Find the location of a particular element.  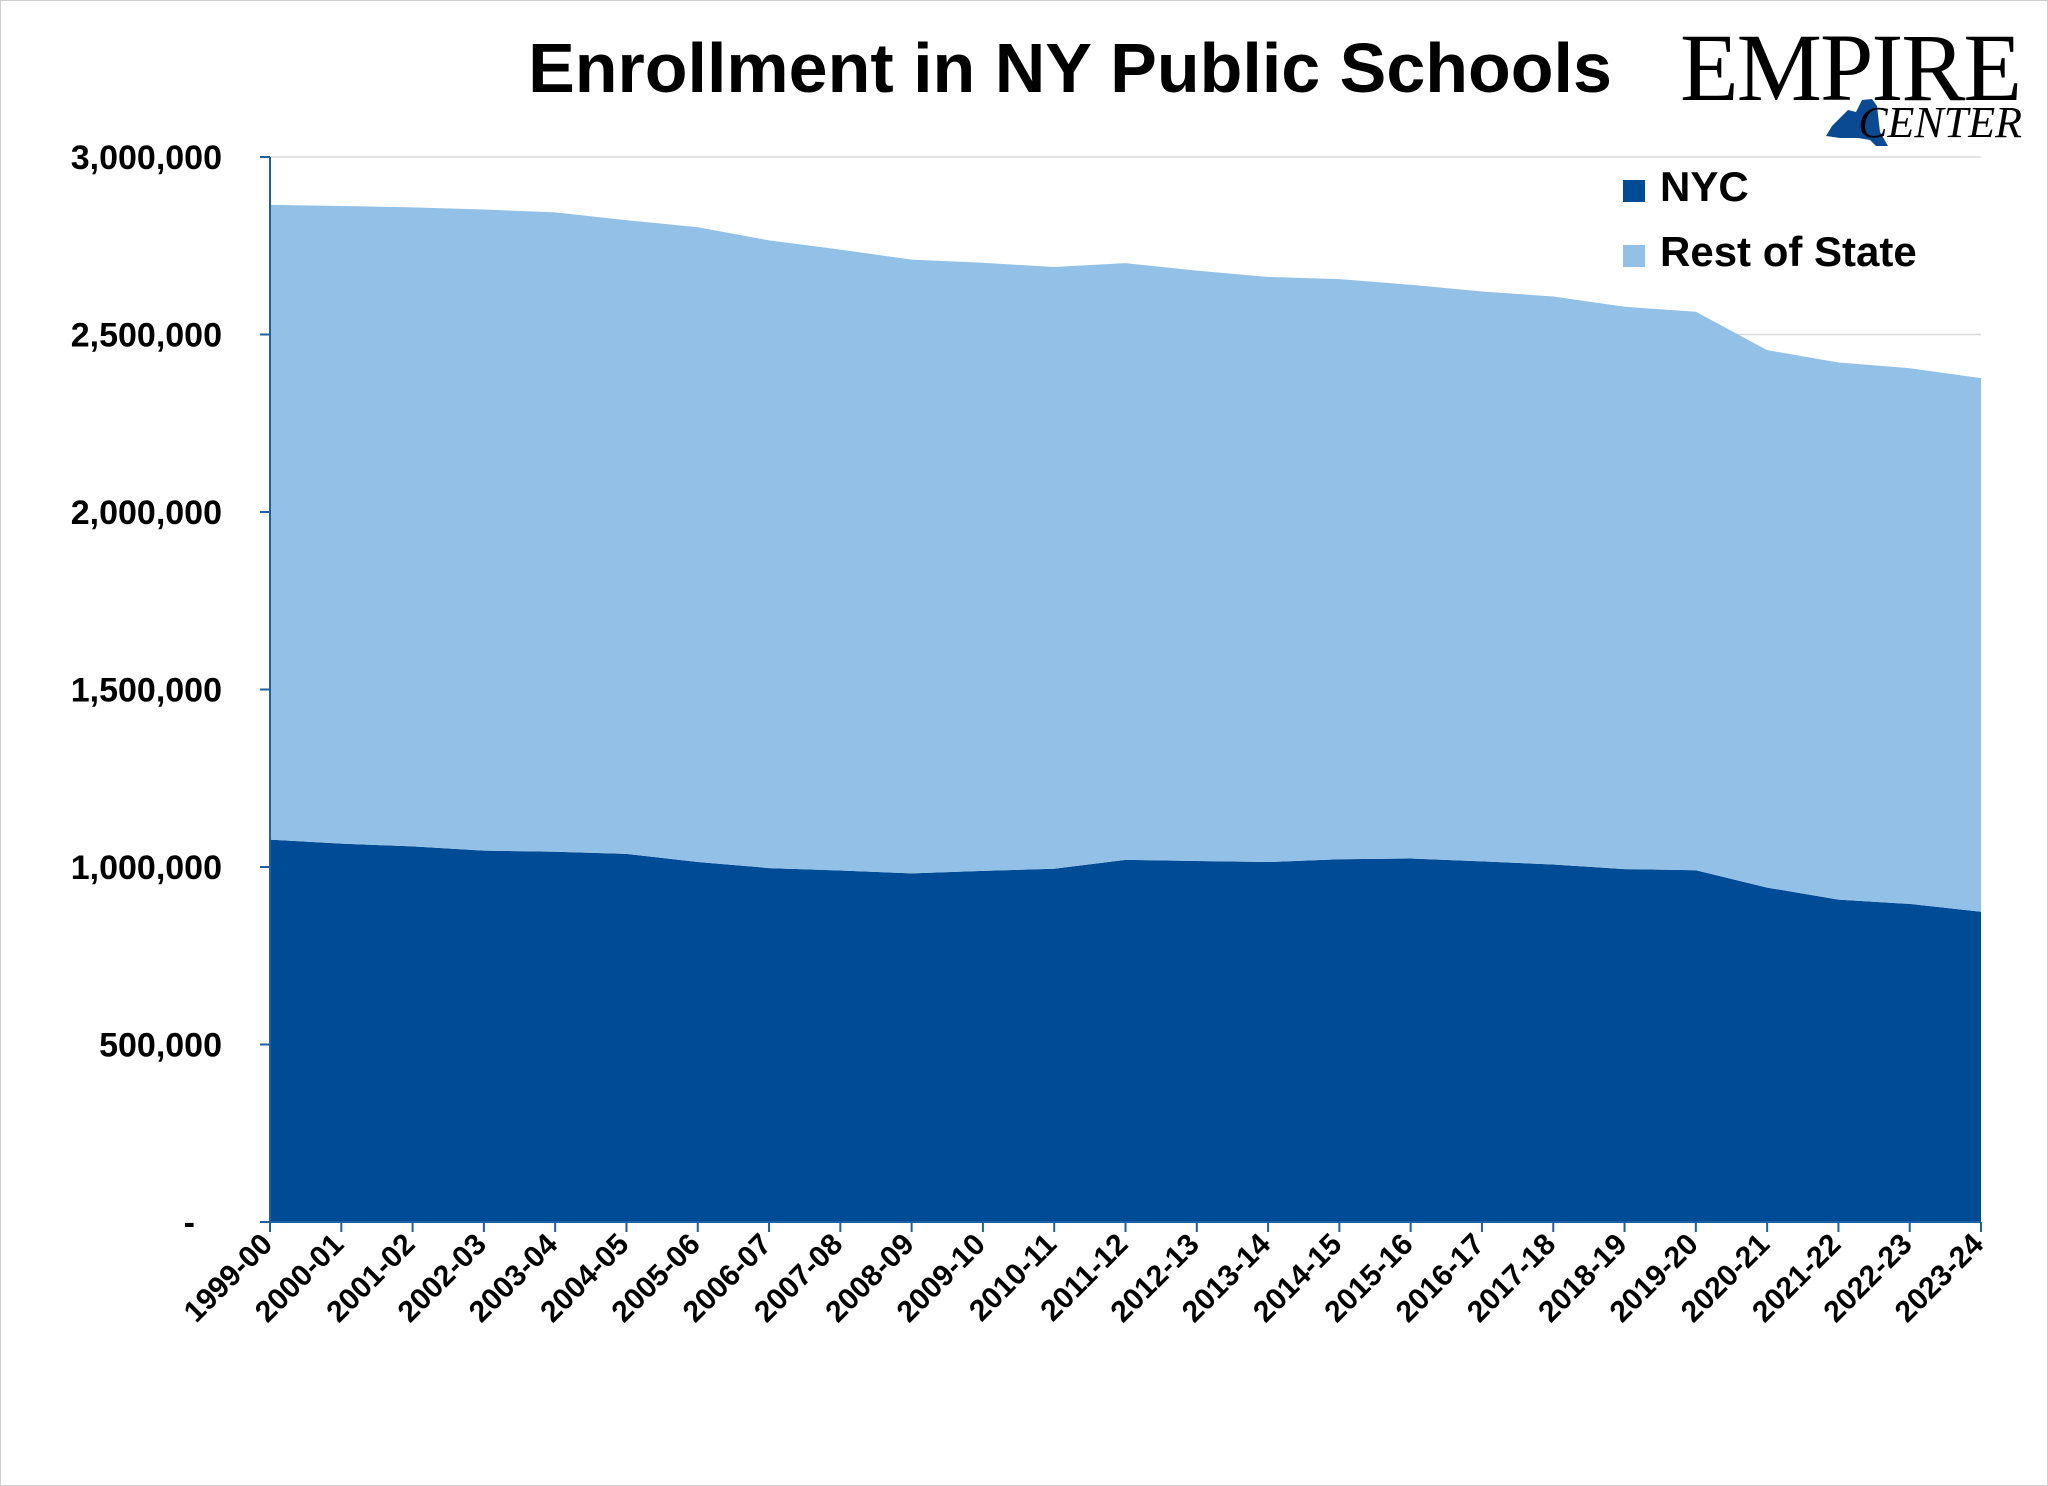

legend-label-rest-of-state: Rest of State is located at coordinates (1788, 251).